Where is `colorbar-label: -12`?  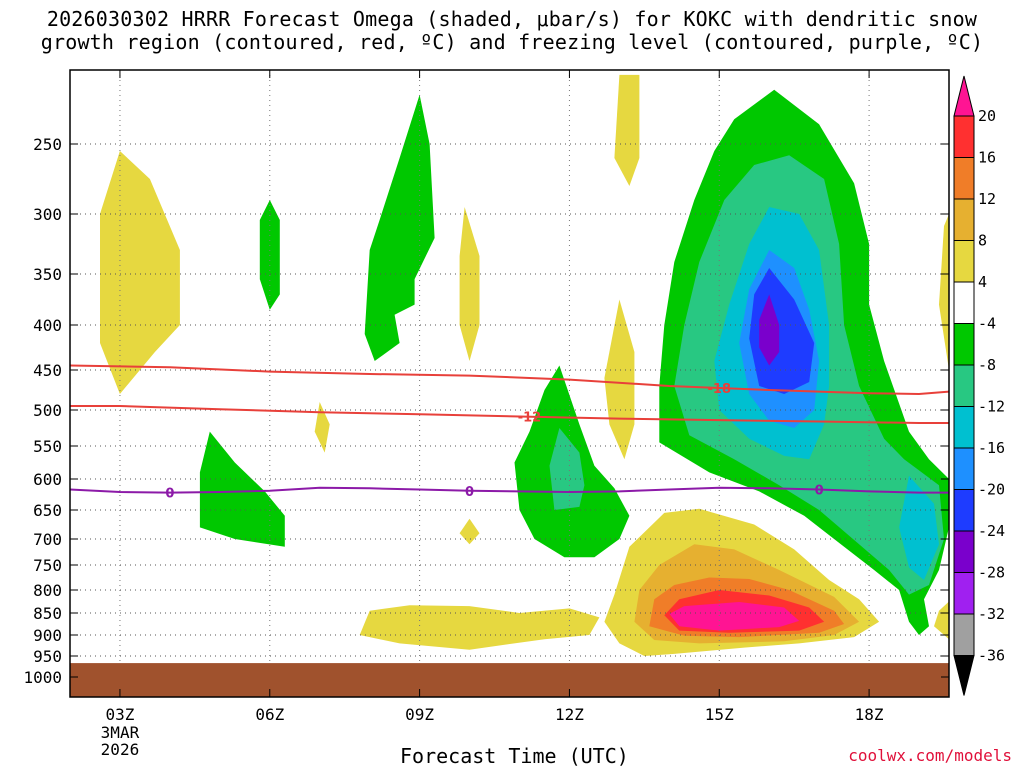 colorbar-label: -12 is located at coordinates (991, 407).